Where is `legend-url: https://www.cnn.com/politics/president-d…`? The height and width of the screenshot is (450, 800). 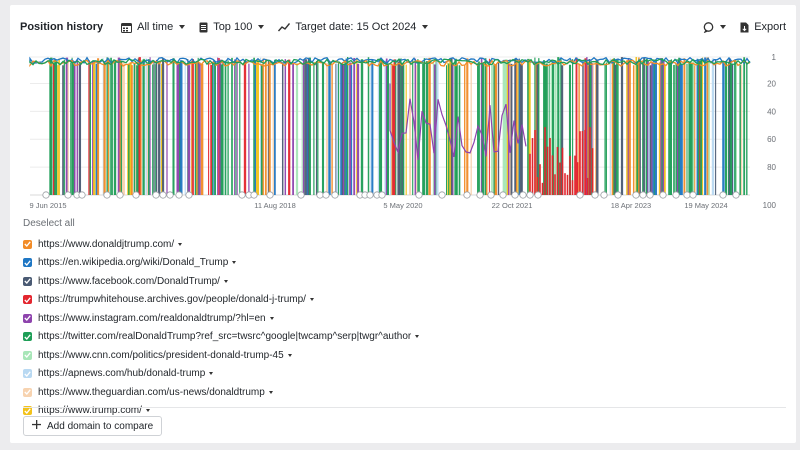 legend-url: https://www.cnn.com/politics/president-d… is located at coordinates (161, 355).